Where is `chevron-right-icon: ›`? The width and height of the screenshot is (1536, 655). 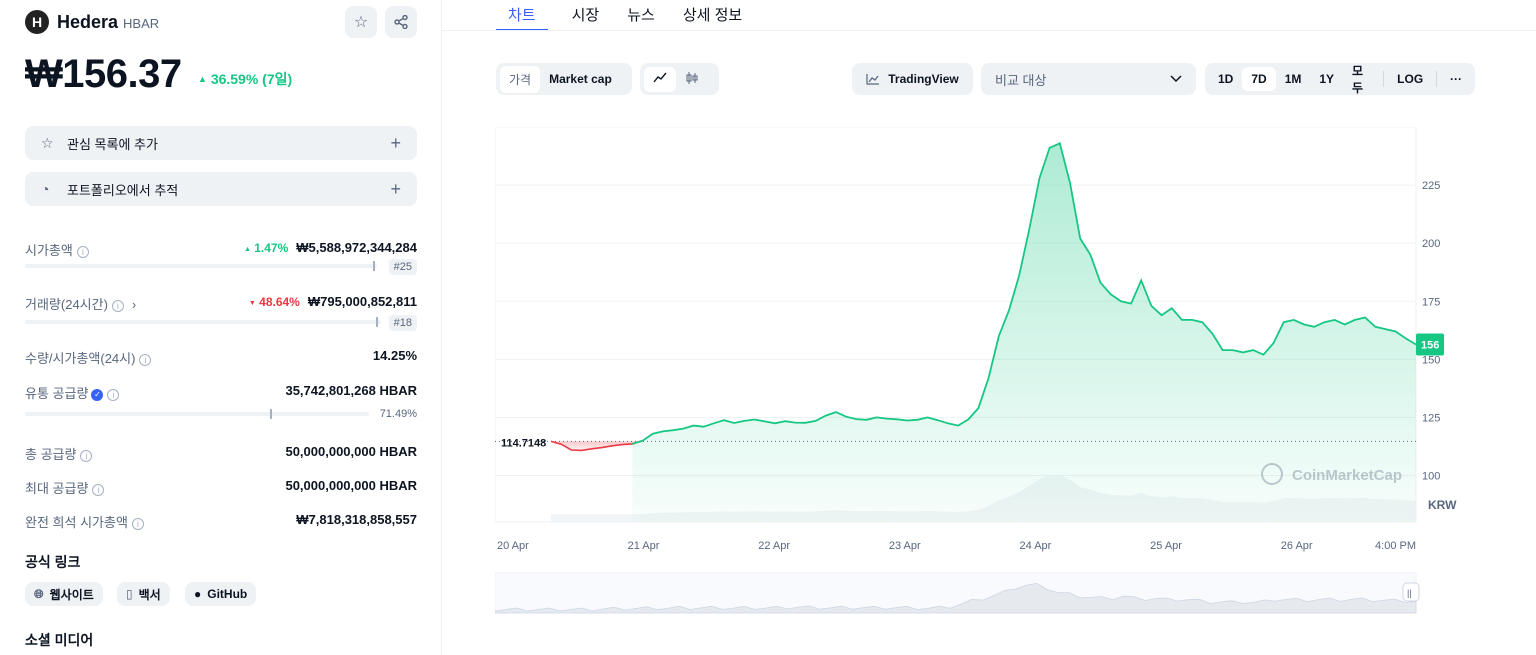
chevron-right-icon: › is located at coordinates (134, 304).